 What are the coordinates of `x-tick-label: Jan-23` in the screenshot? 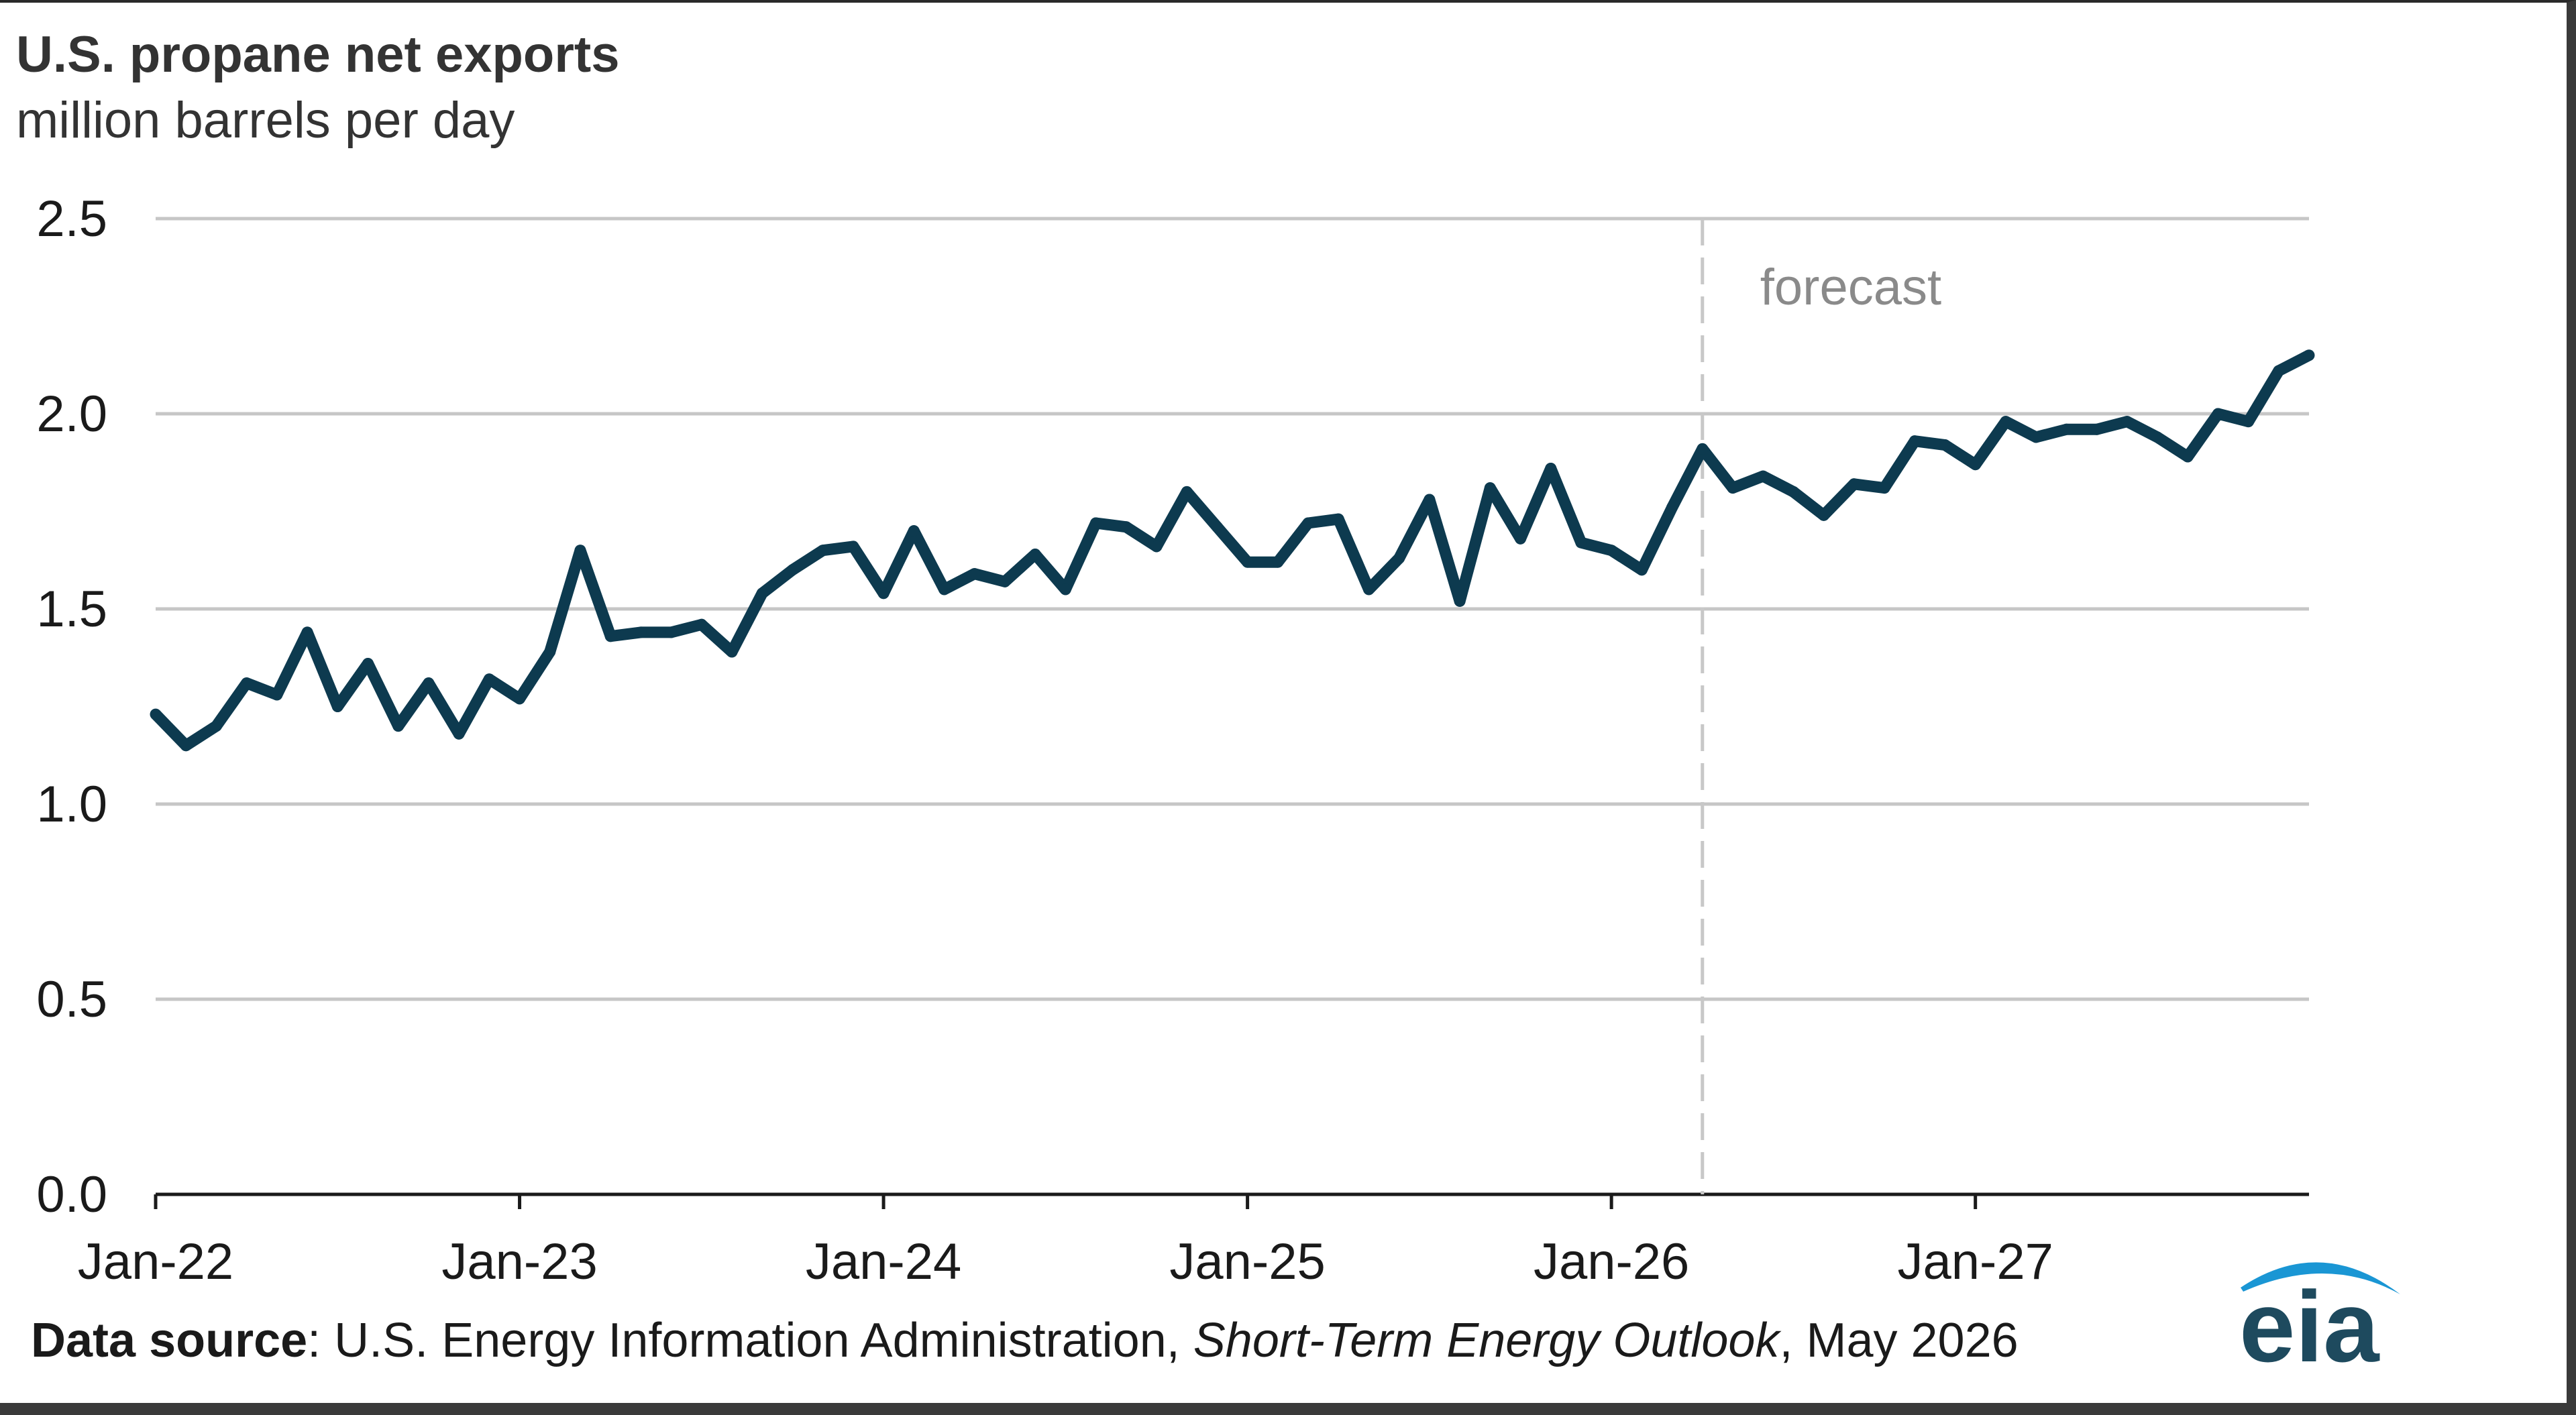 It's located at (519, 1261).